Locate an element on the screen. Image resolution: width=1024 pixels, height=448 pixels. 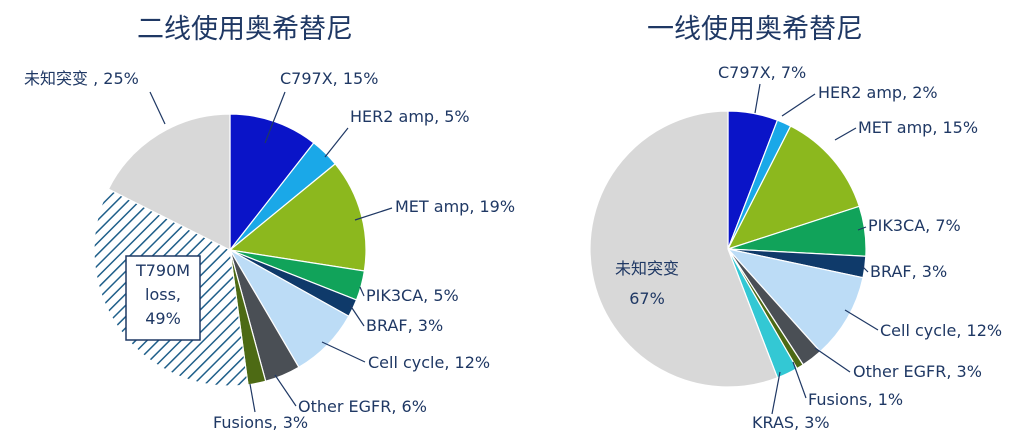
slice-label-2-other-egfr-3: Other EGFR, 3% is located at coordinates (917, 371).